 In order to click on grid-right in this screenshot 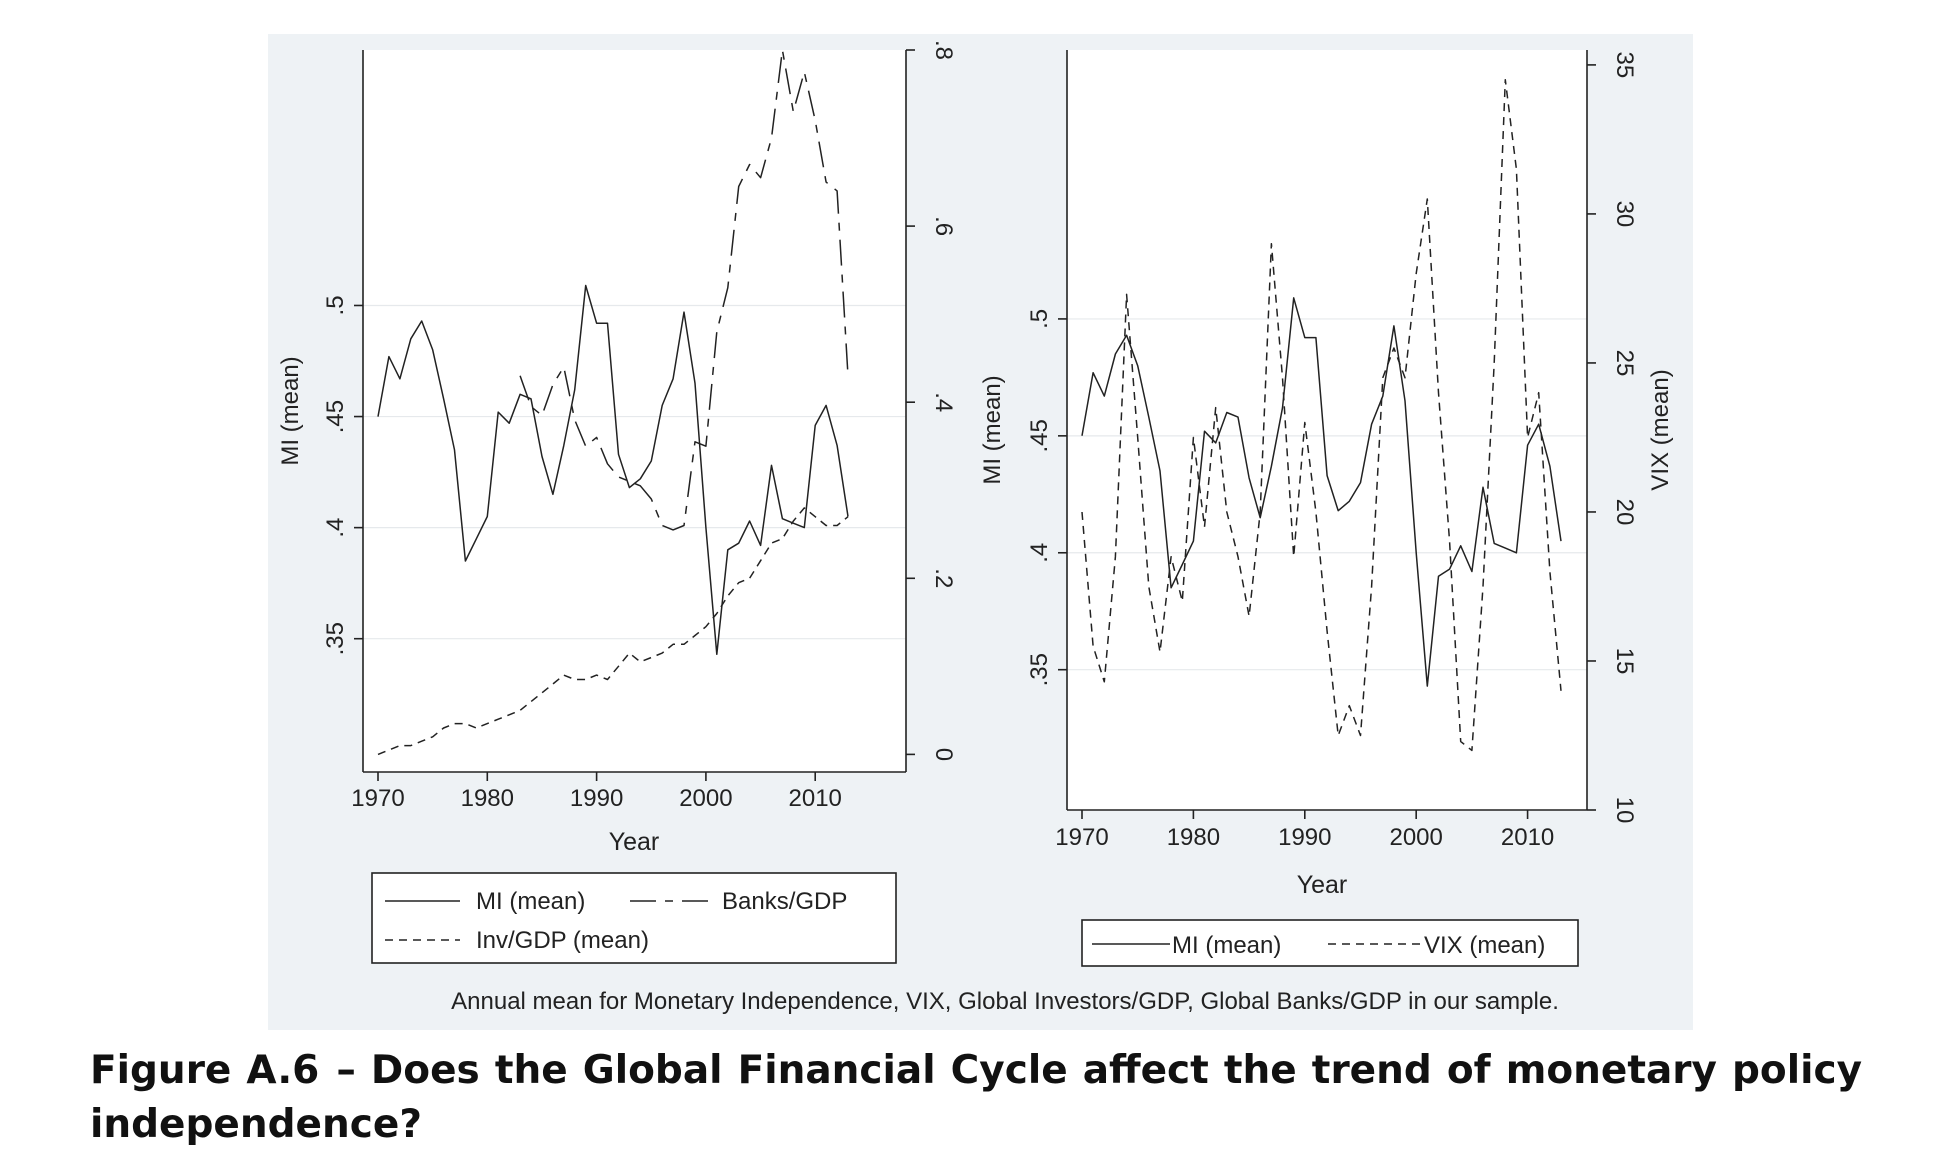, I will do `click(1327, 494)`.